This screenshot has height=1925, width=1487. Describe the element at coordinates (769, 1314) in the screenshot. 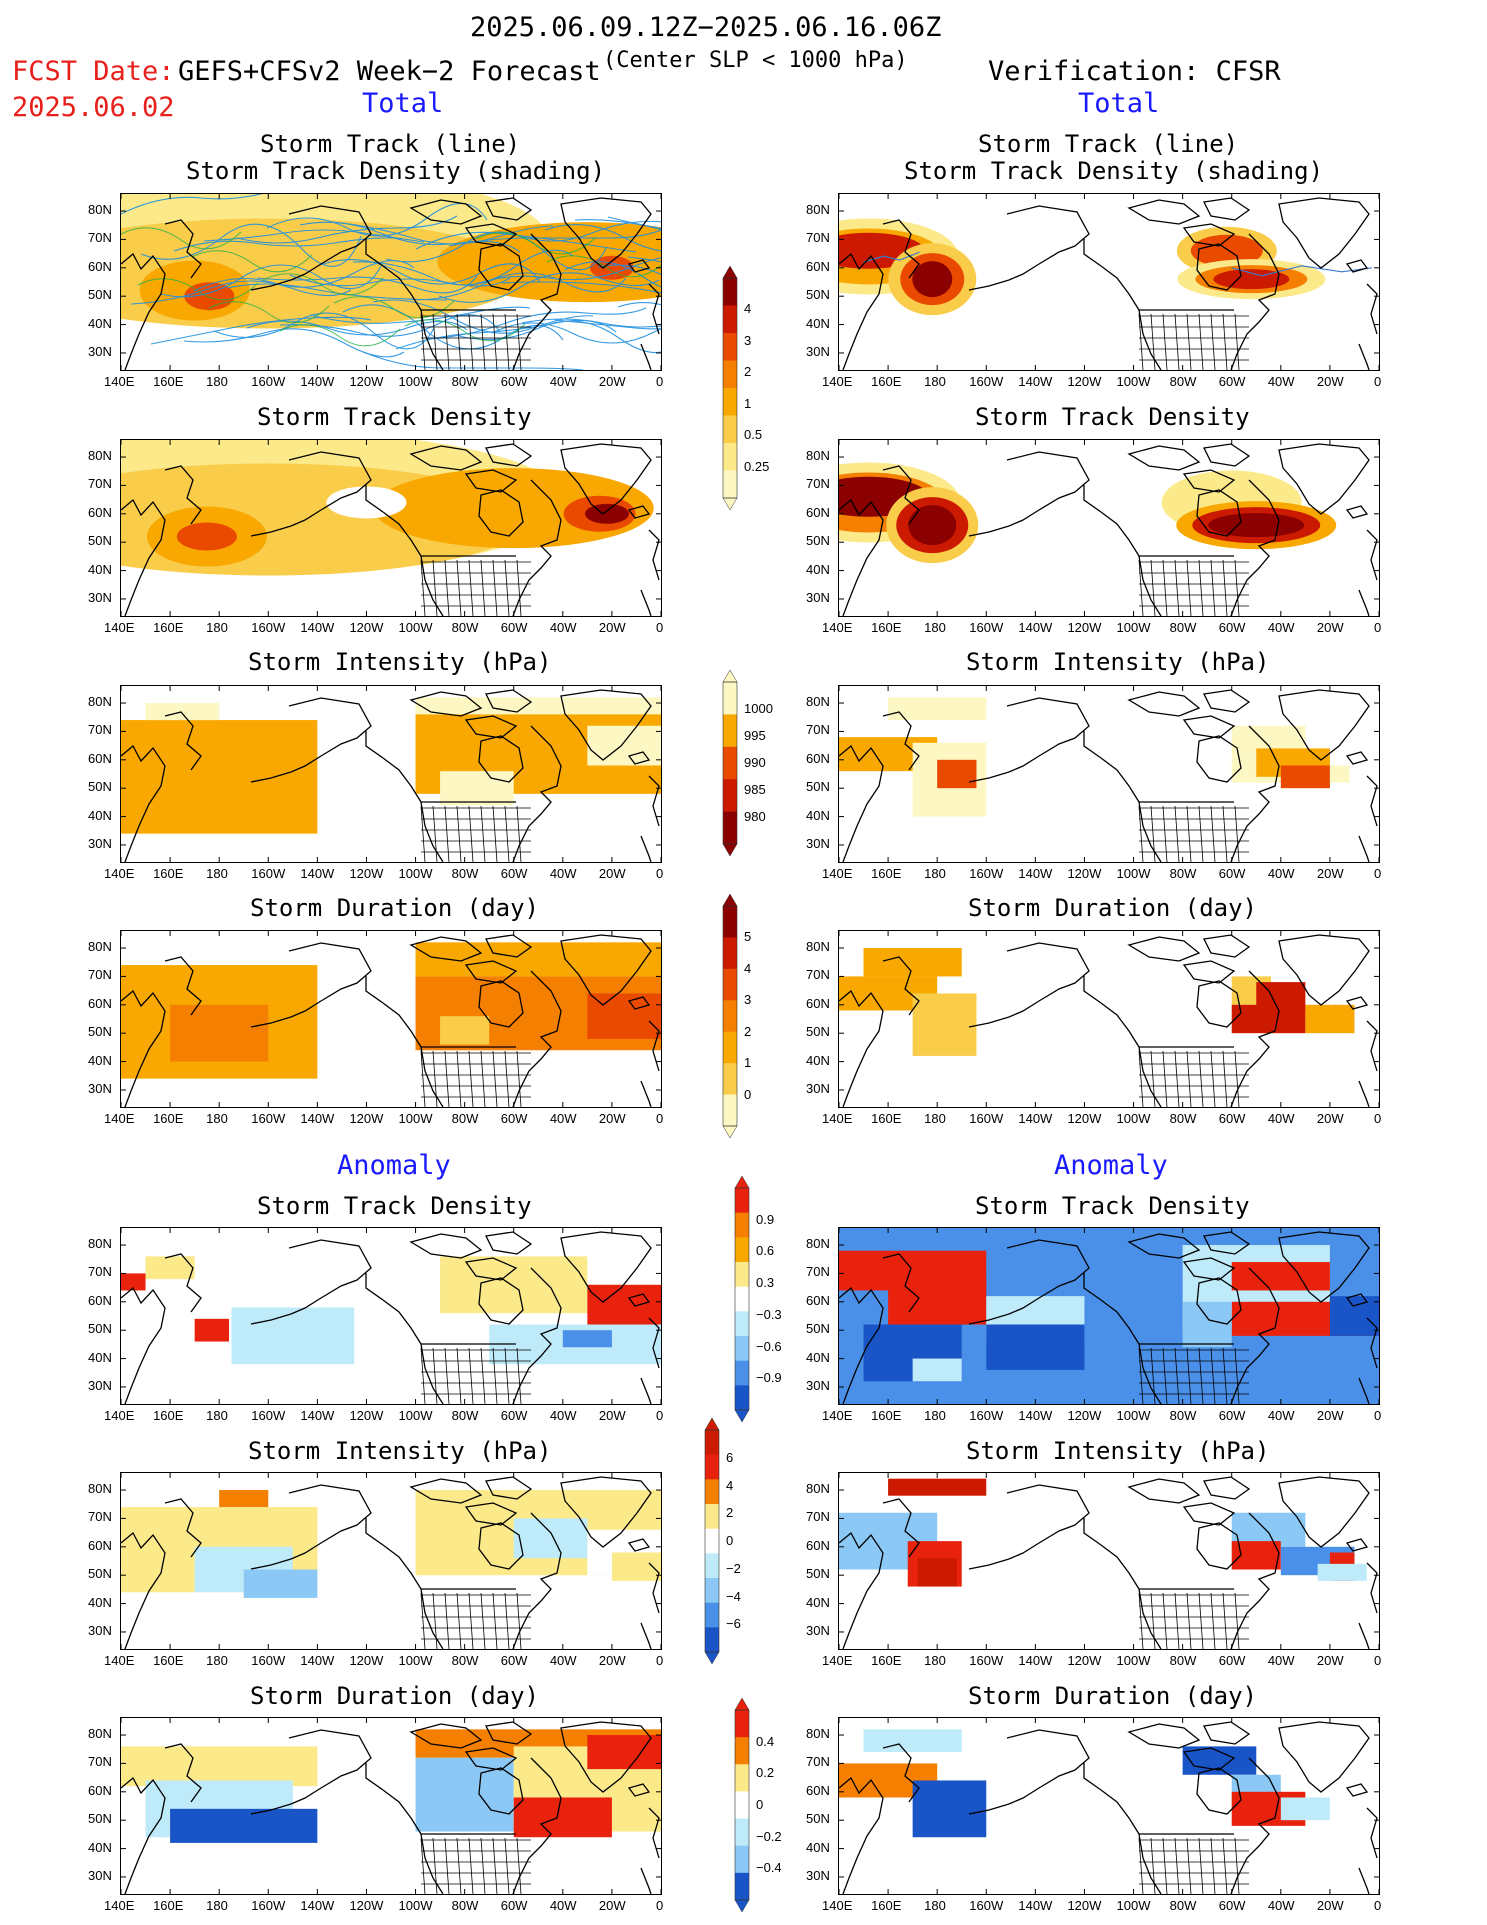

I see `colorbar-label: −0.3` at that location.